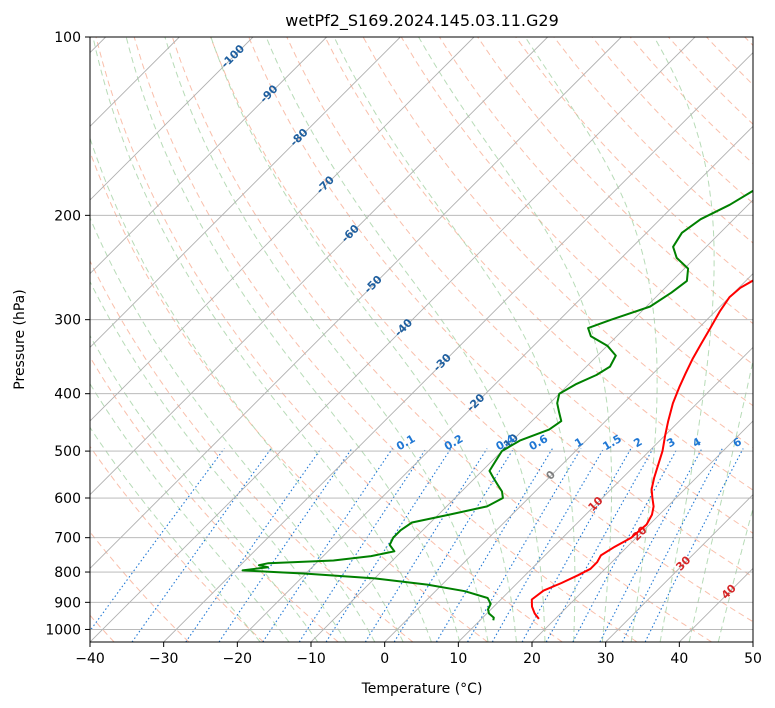 The image size is (775, 708). What do you see at coordinates (532, 659) in the screenshot?
I see `x-tick-label: 20` at bounding box center [532, 659].